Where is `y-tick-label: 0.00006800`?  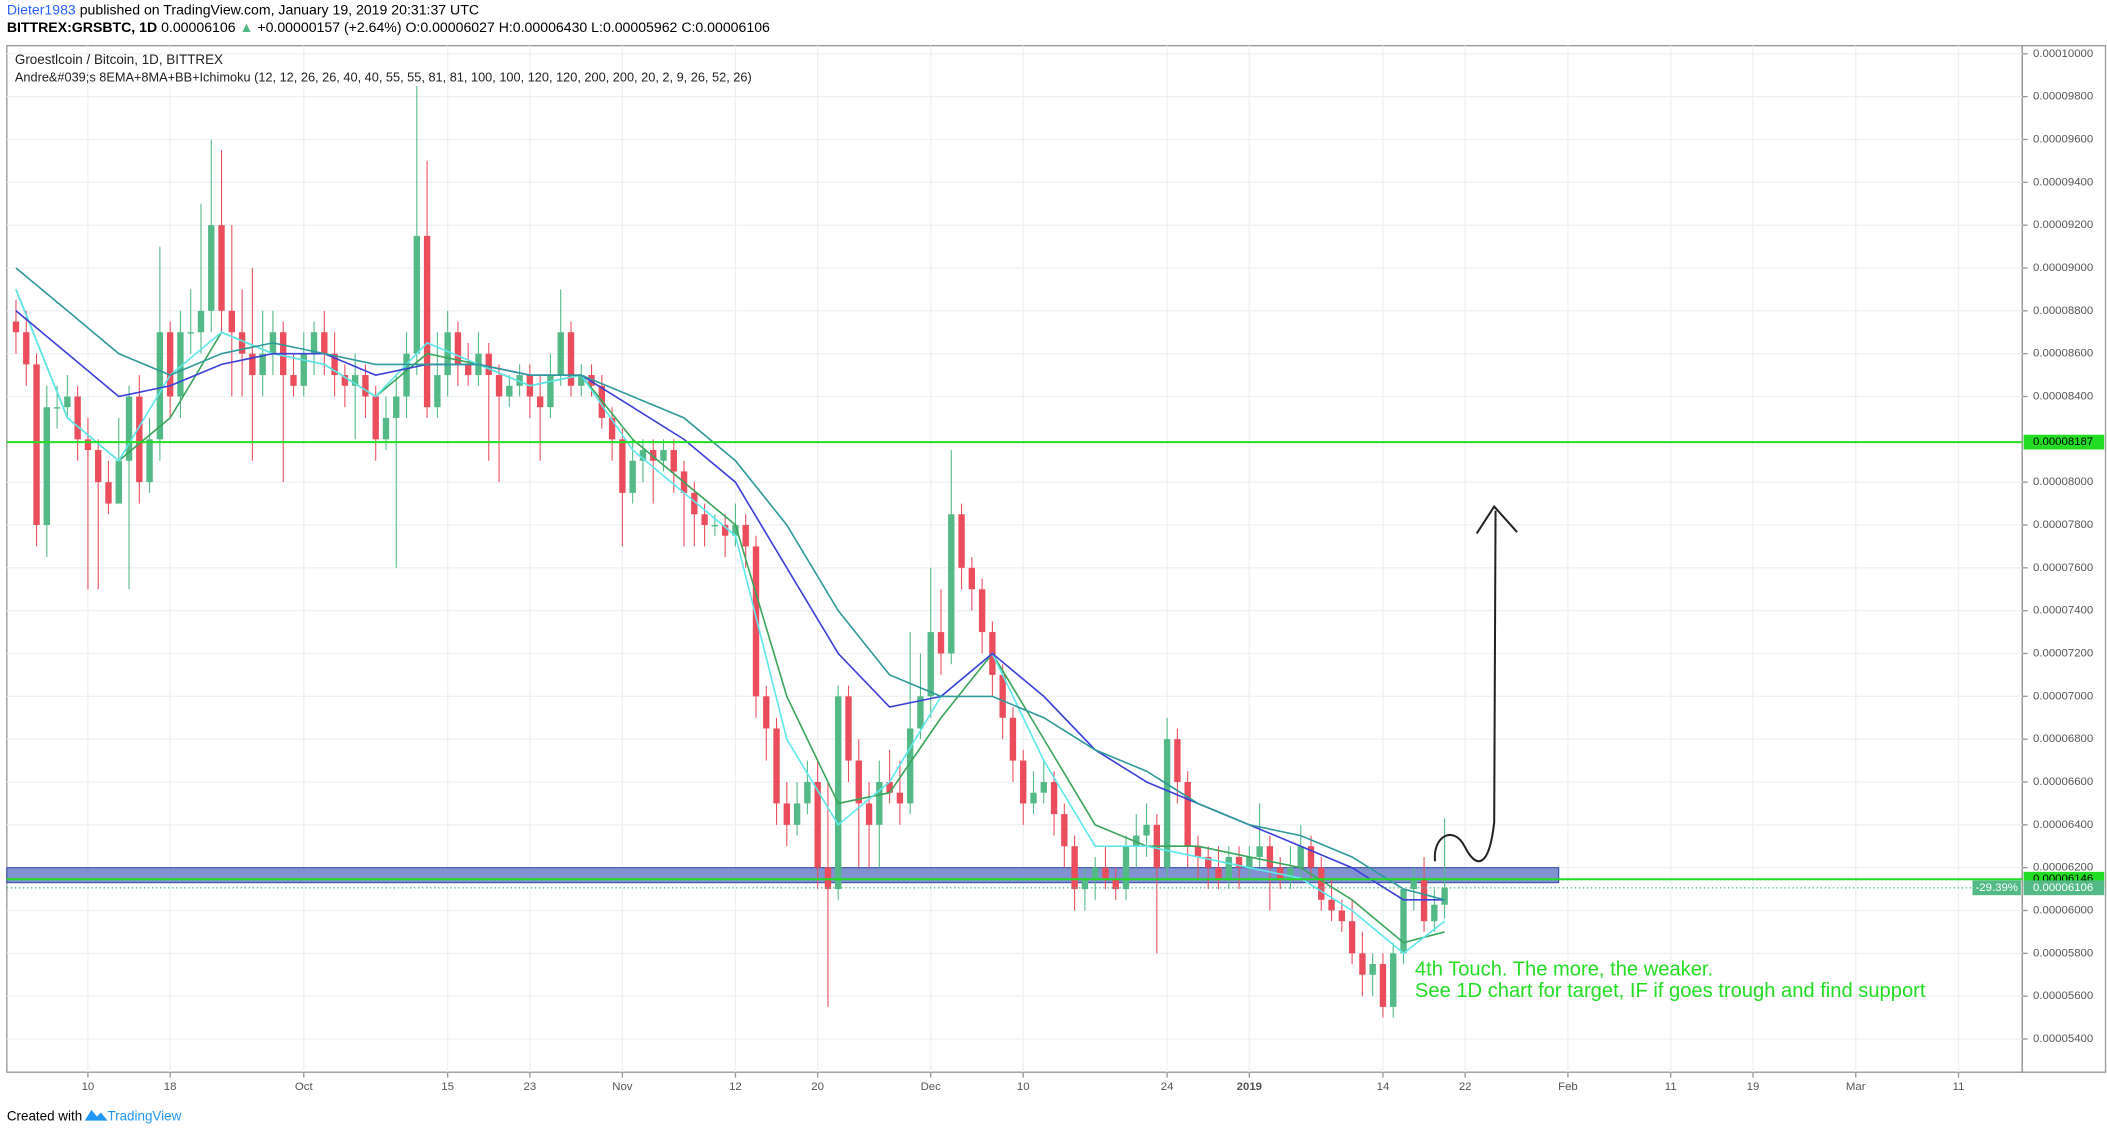
y-tick-label: 0.00006800 is located at coordinates (2063, 739).